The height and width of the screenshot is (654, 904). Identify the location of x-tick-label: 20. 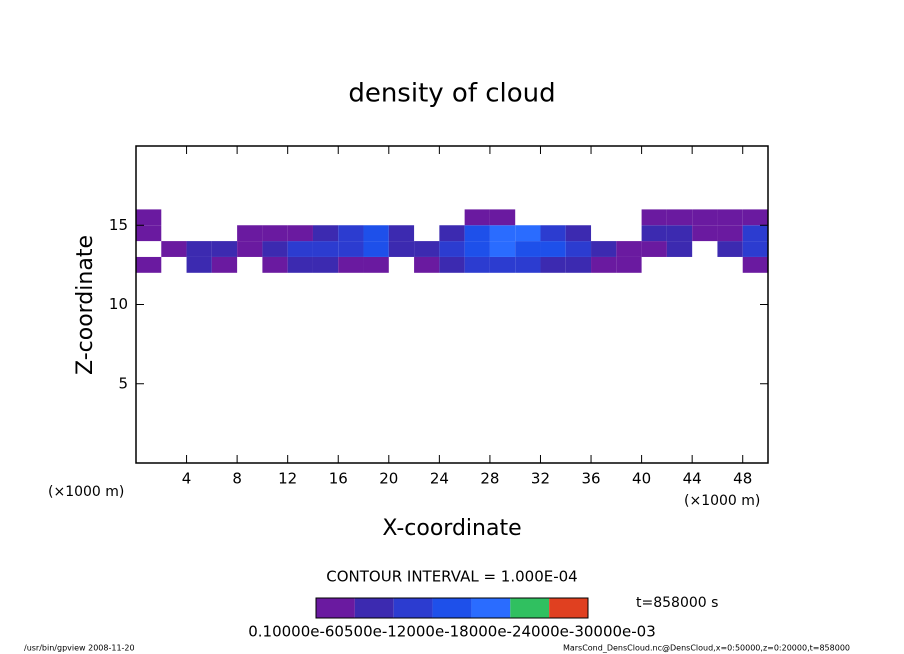
(388, 479).